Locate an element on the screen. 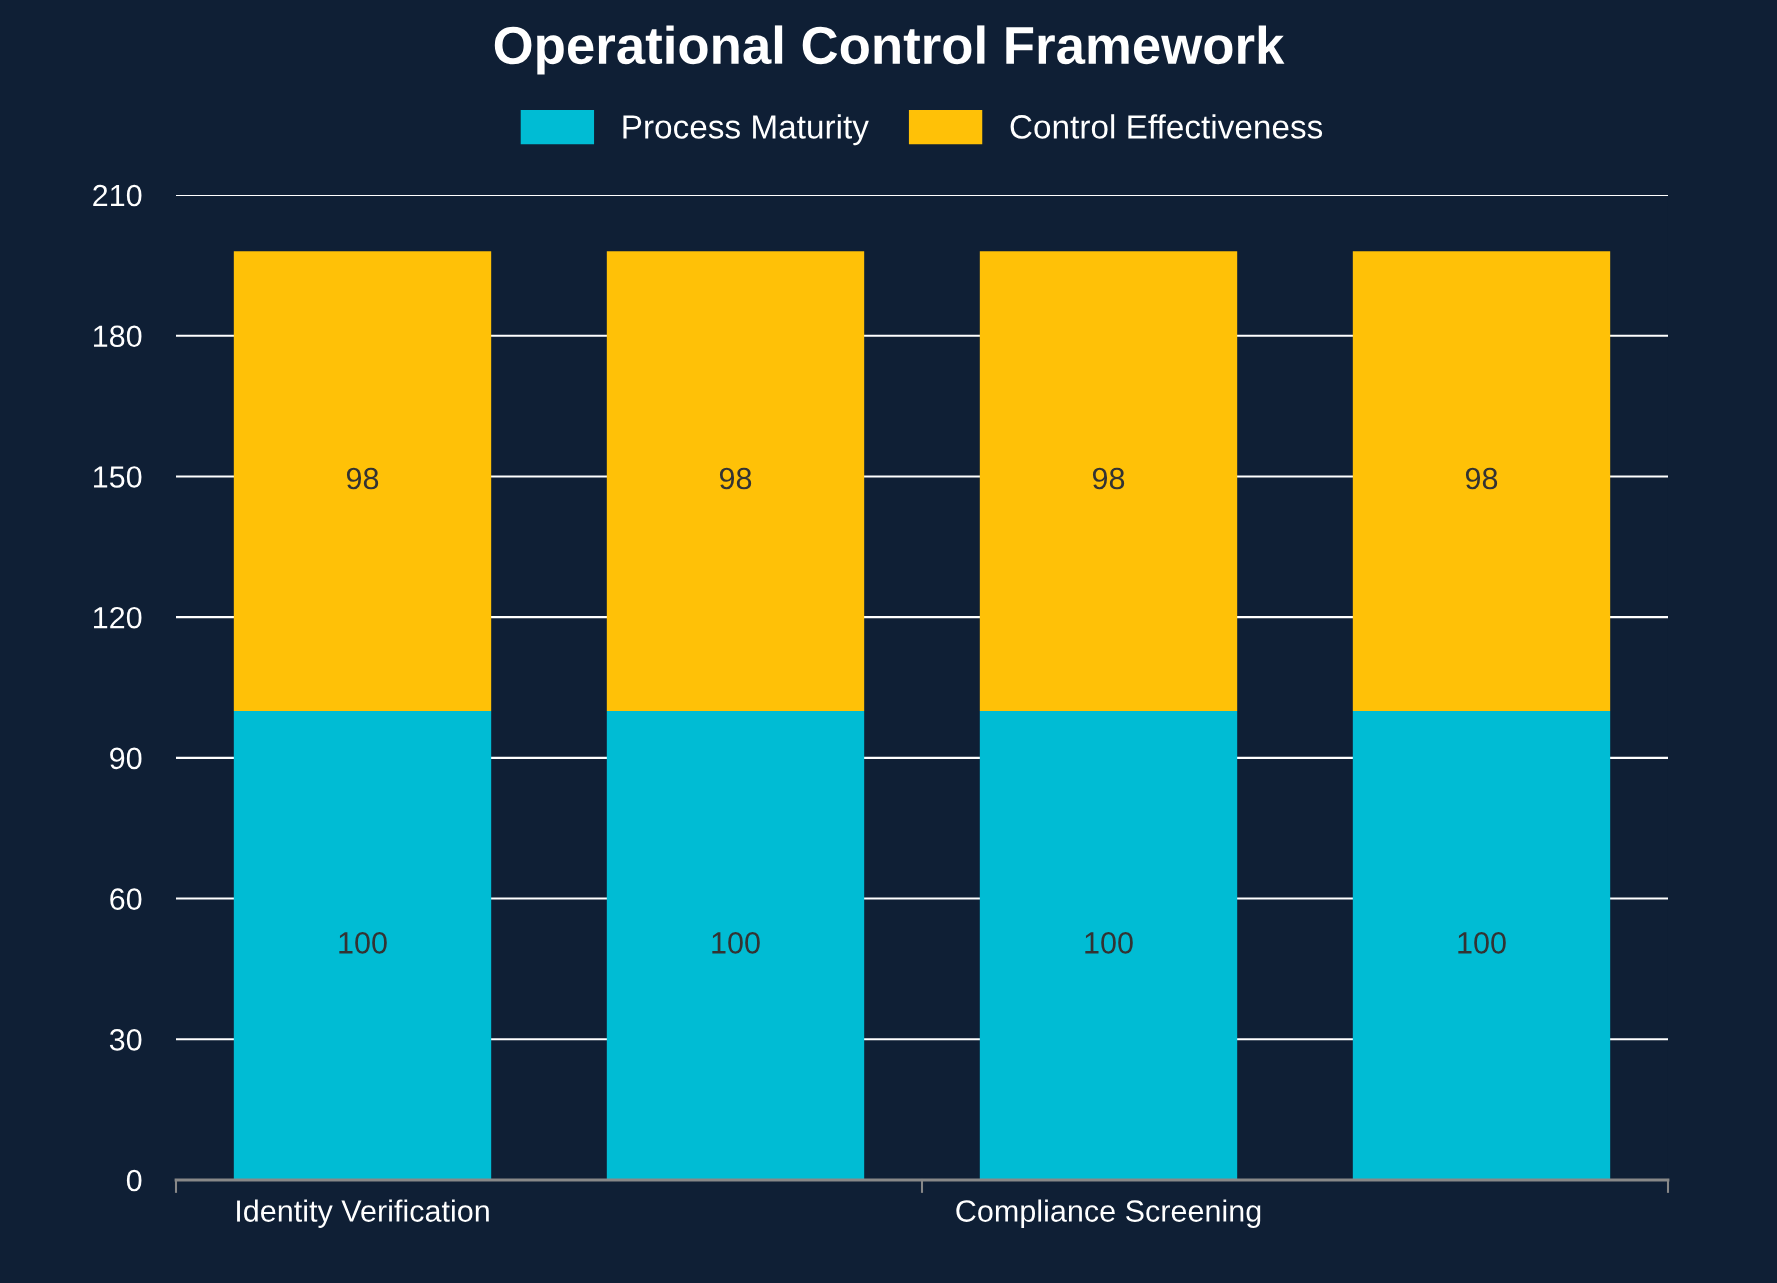  y-tick-label: 30 is located at coordinates (125, 1040).